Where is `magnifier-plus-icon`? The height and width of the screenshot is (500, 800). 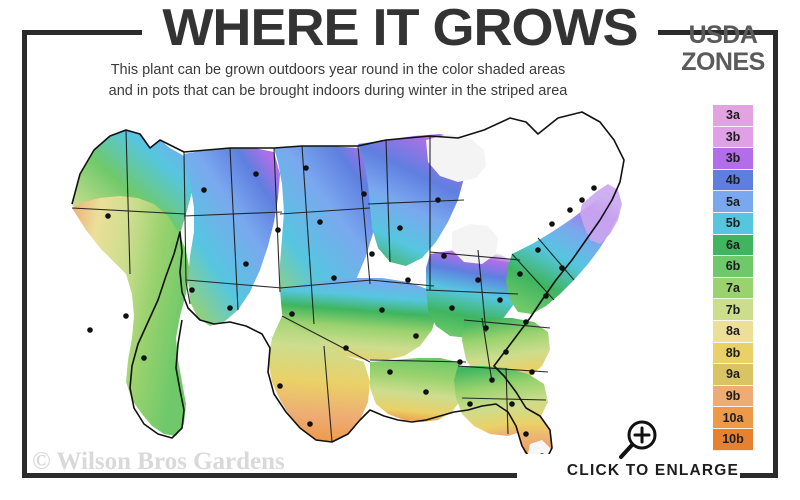 magnifier-plus-icon is located at coordinates (639, 440).